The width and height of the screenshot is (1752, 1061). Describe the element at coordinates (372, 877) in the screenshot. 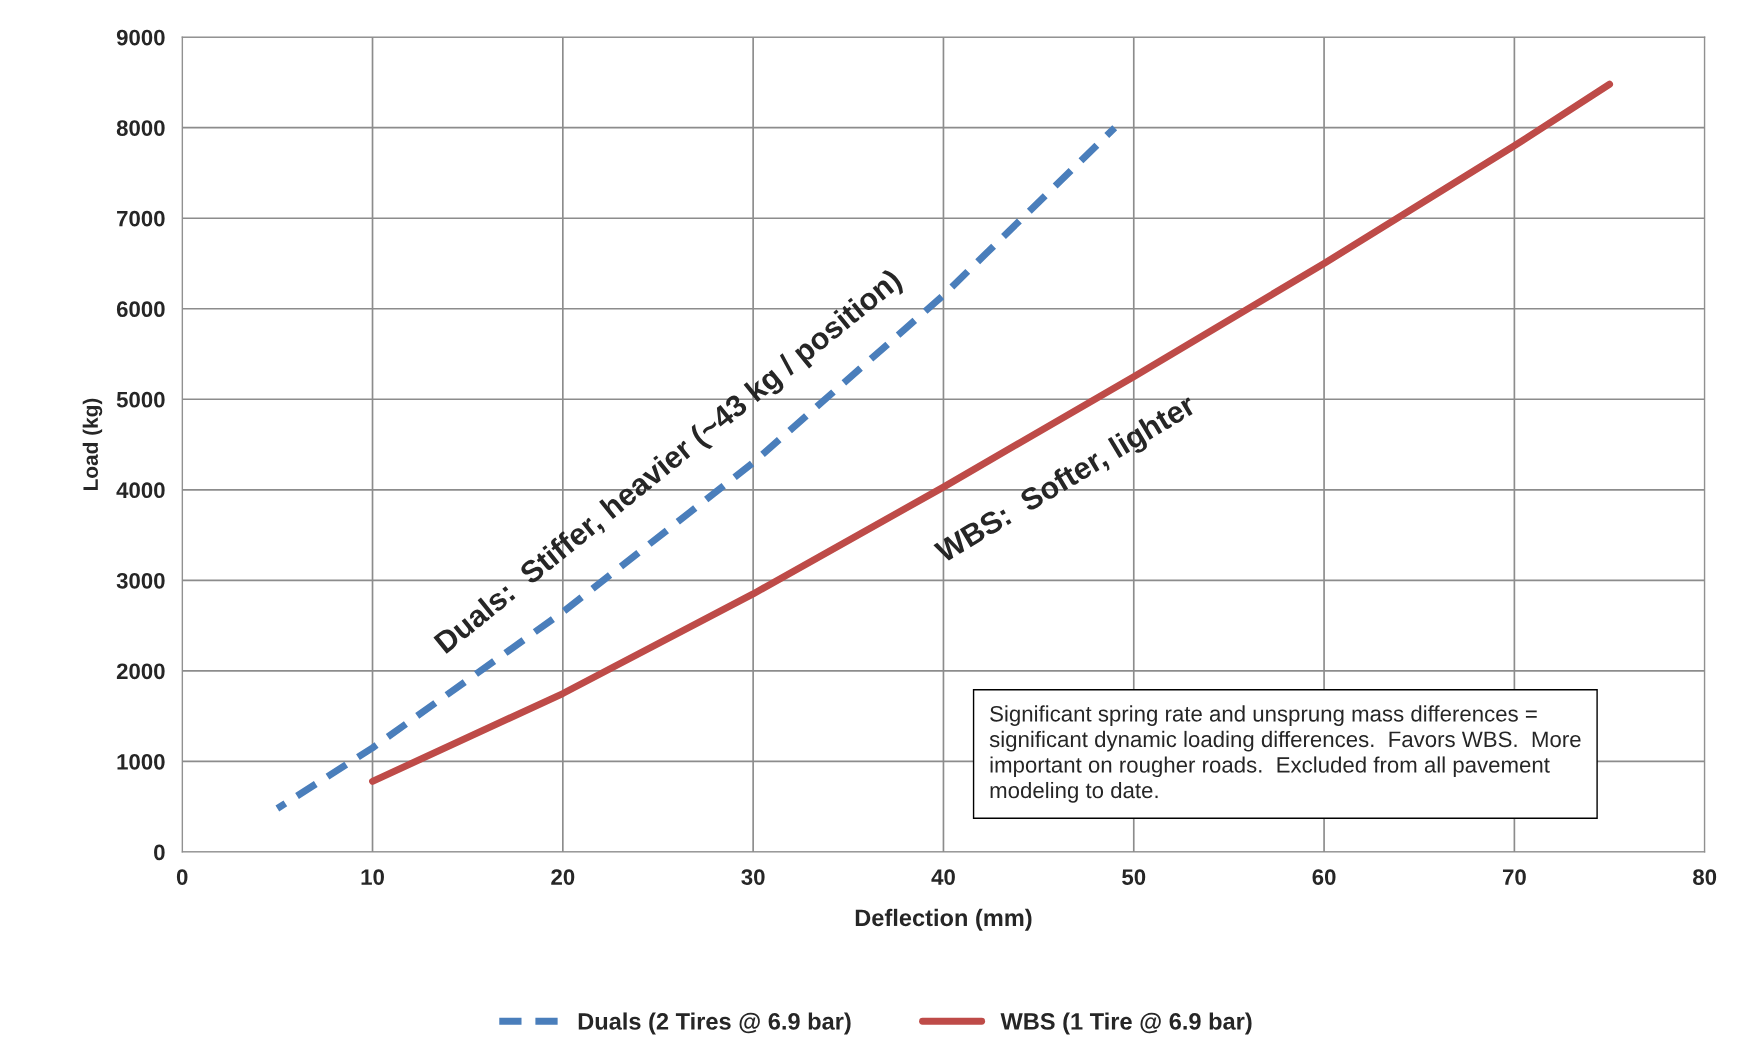

I see `x-tick-label: 10` at that location.